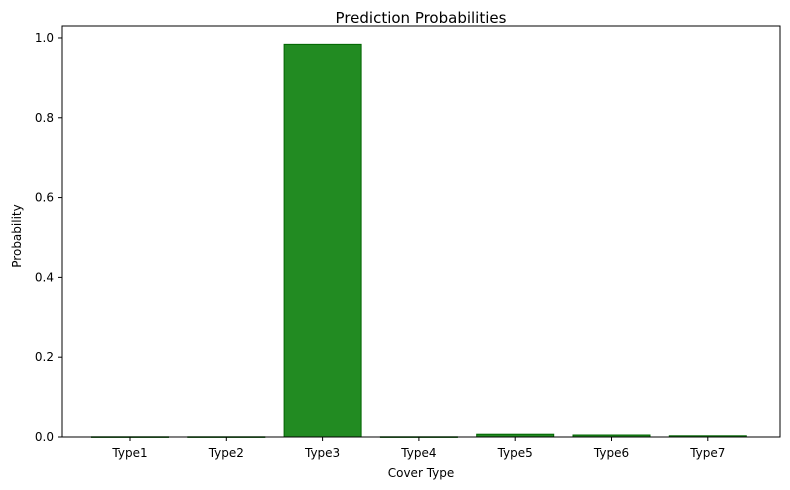  I want to click on x-tick-label: Type3, so click(322, 453).